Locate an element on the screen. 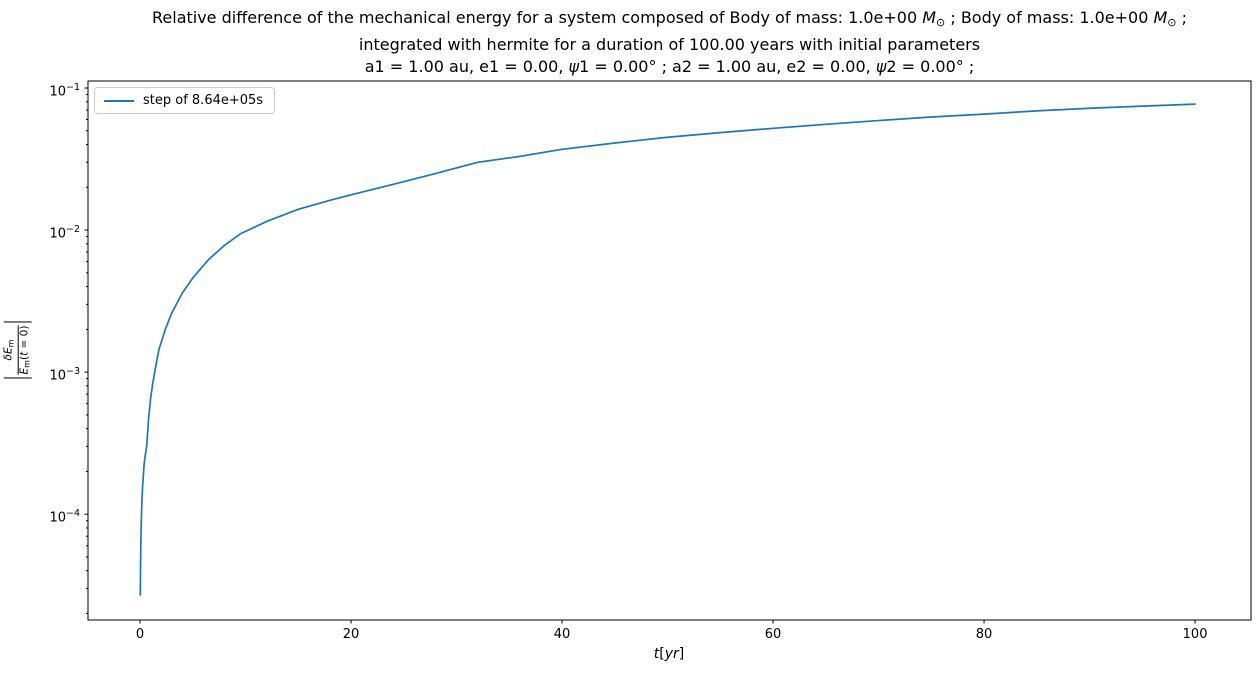 The width and height of the screenshot is (1259, 676). text-segment: 2 = 0.00° ; is located at coordinates (930, 66).